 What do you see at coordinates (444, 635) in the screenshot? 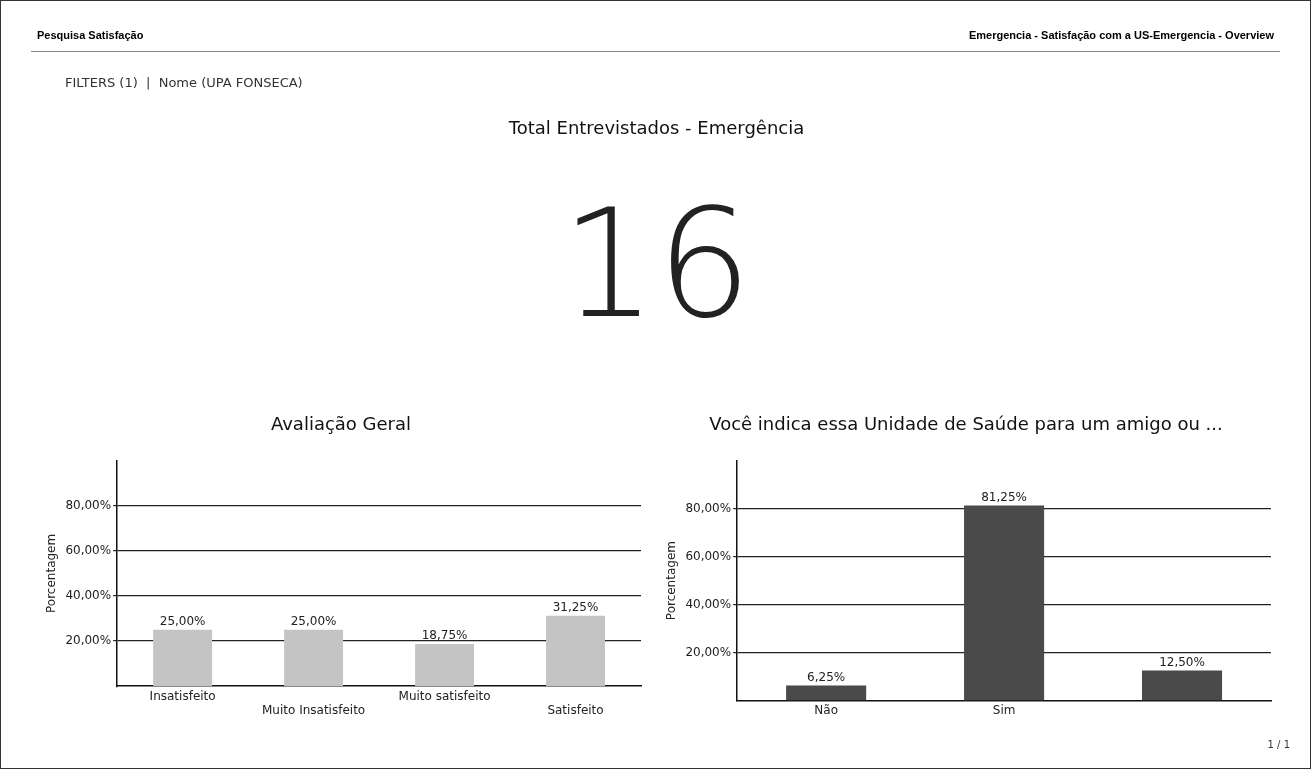
I see `data-label: 18,75%` at bounding box center [444, 635].